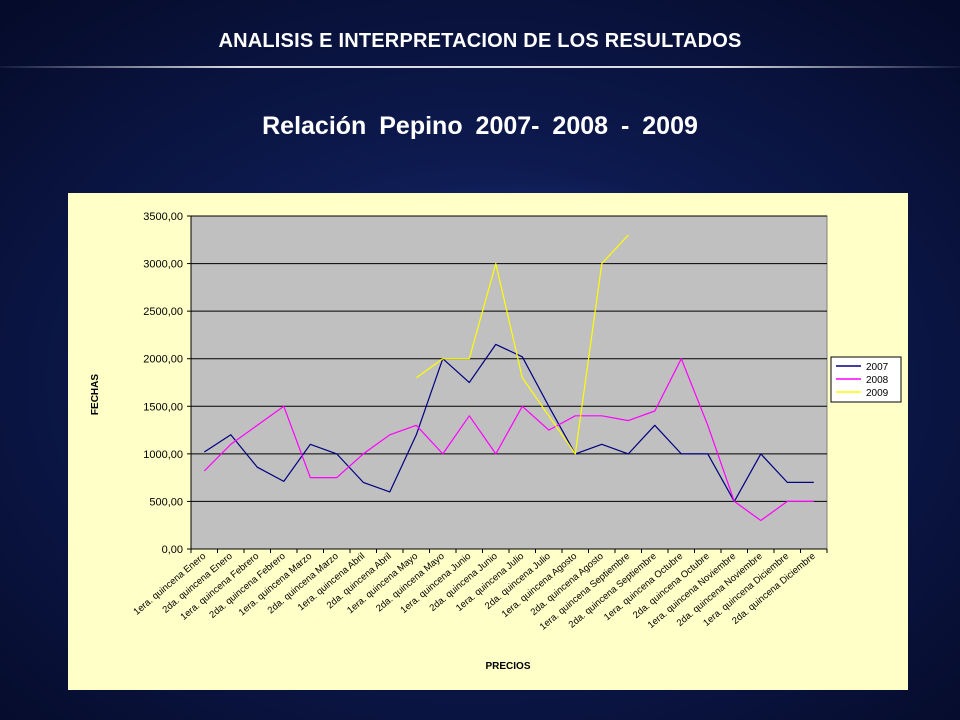 Image resolution: width=960 pixels, height=720 pixels. What do you see at coordinates (172, 550) in the screenshot?
I see `y-tick-label: 0,00` at bounding box center [172, 550].